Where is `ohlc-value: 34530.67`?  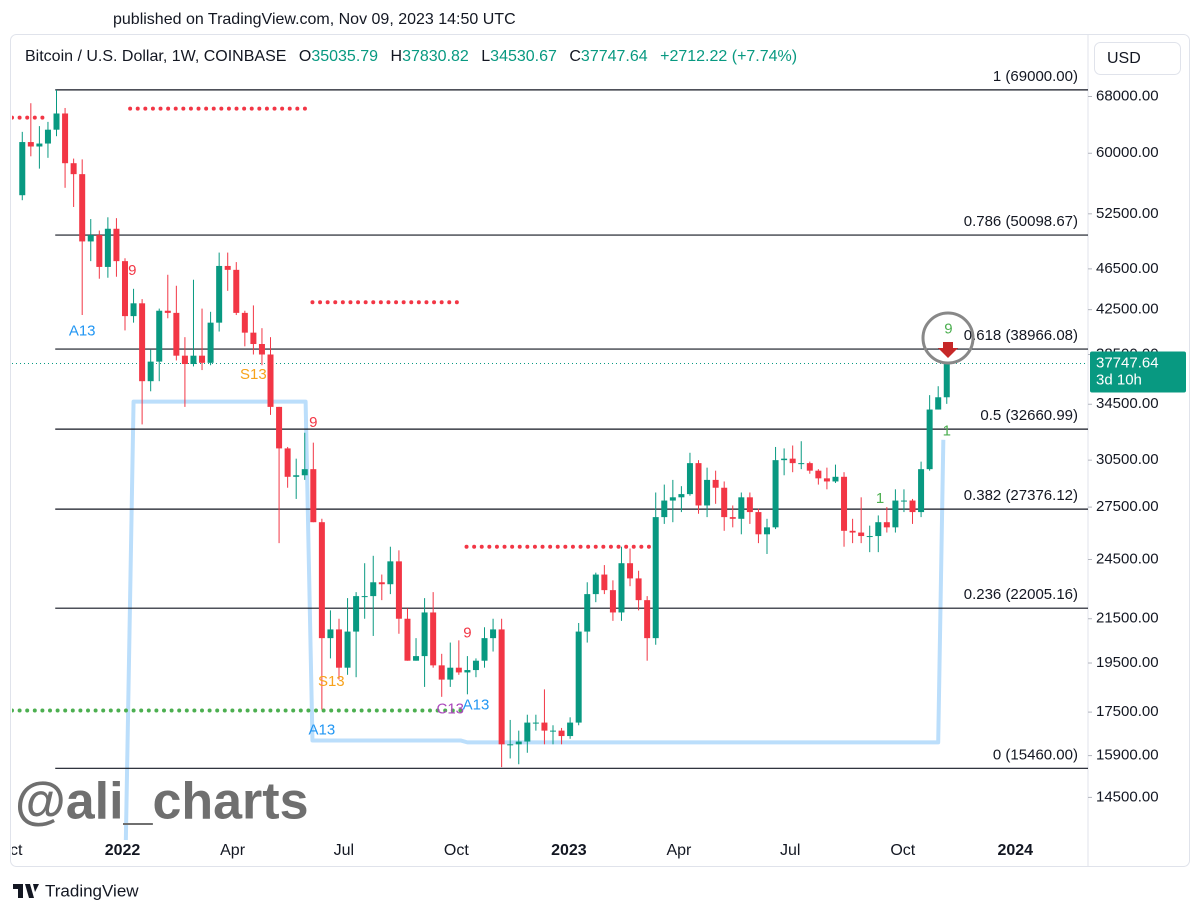
ohlc-value: 34530.67 is located at coordinates (523, 56).